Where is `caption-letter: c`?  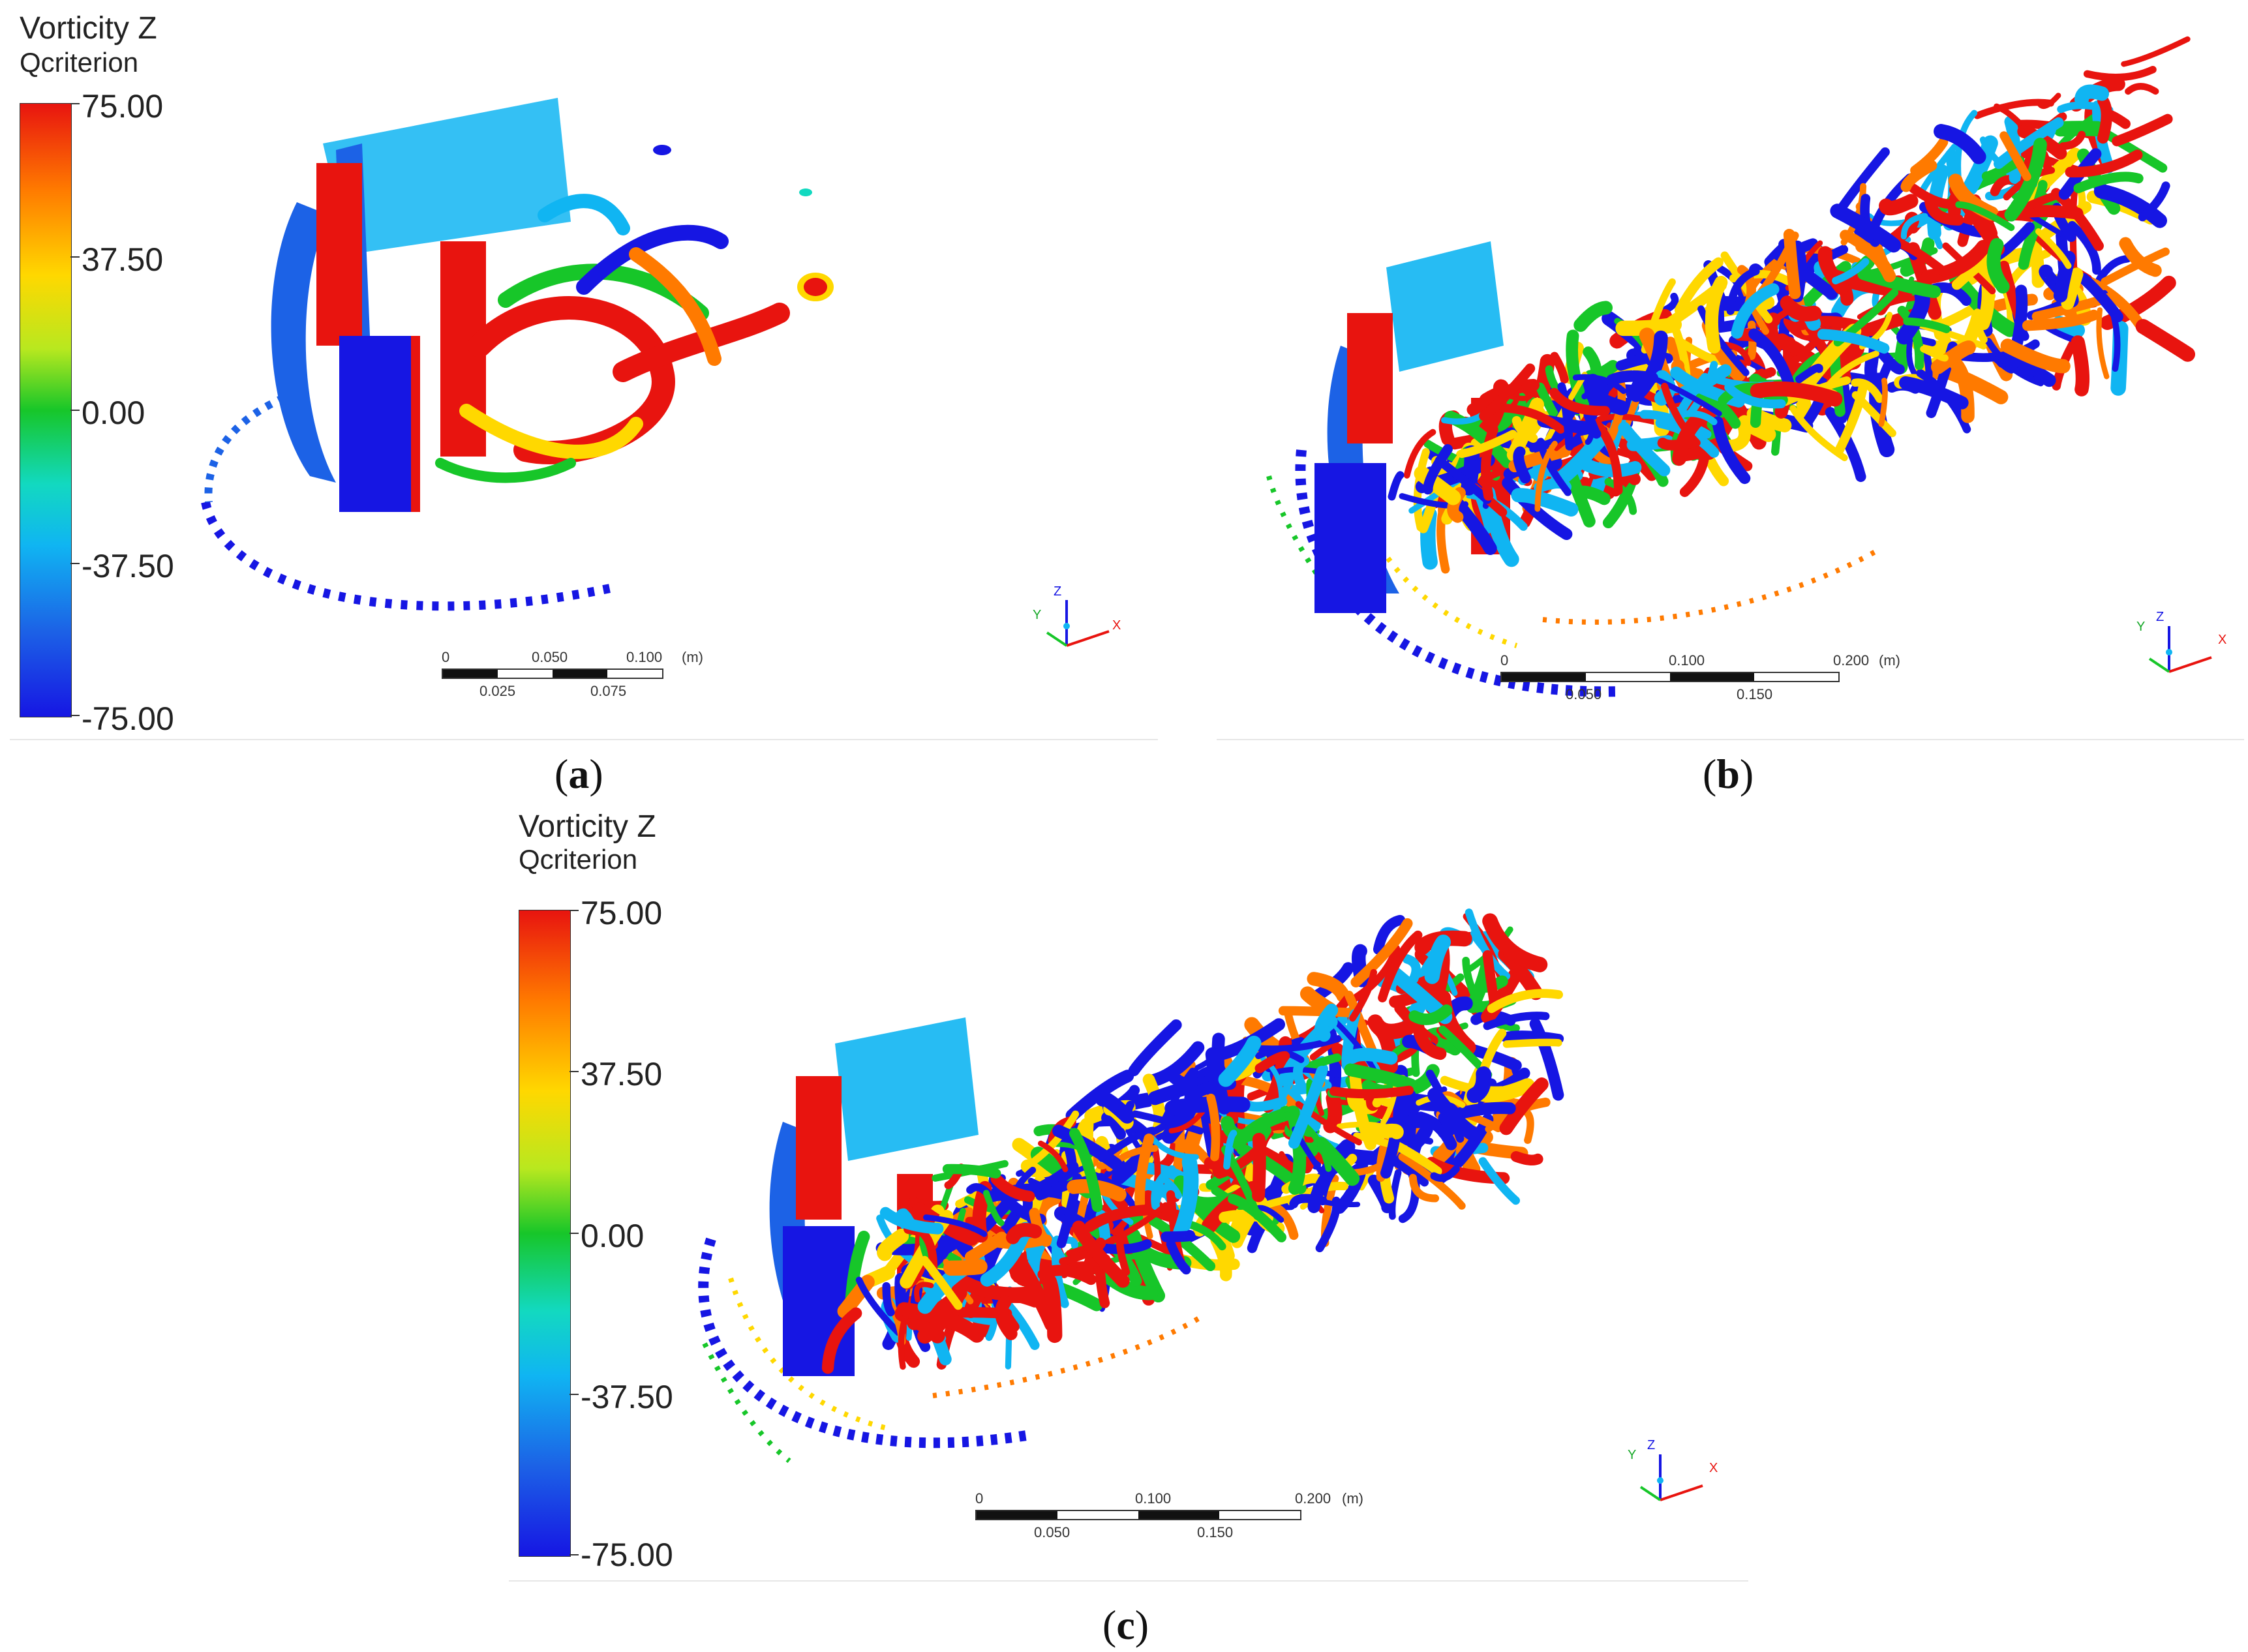
caption-letter: c is located at coordinates (1125, 1625).